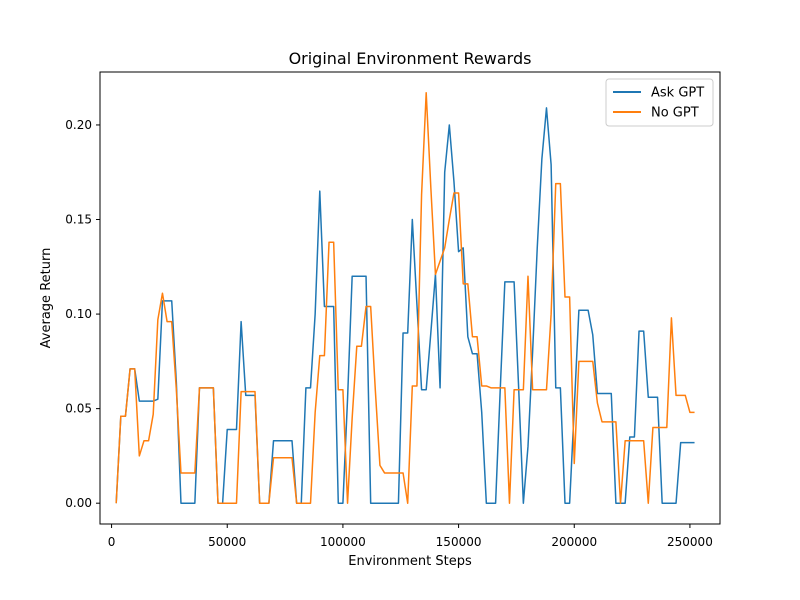  I want to click on x-tick-label: 0, so click(112, 542).